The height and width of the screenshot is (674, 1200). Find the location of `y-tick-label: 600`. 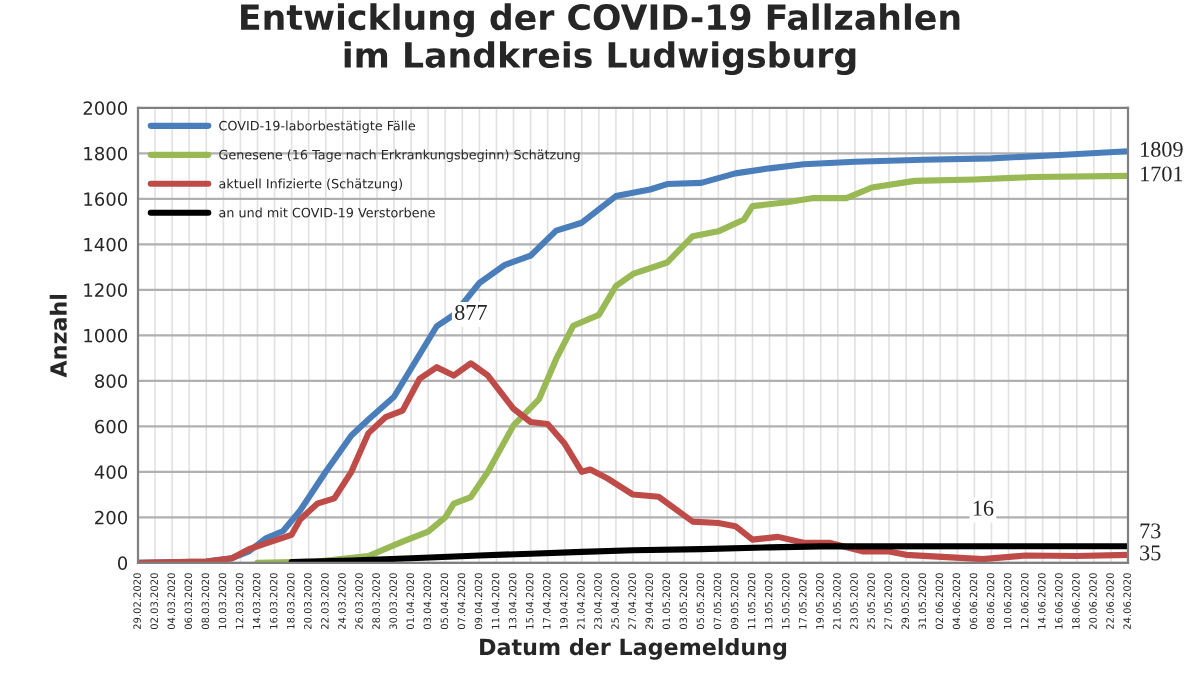

y-tick-label: 600 is located at coordinates (111, 426).